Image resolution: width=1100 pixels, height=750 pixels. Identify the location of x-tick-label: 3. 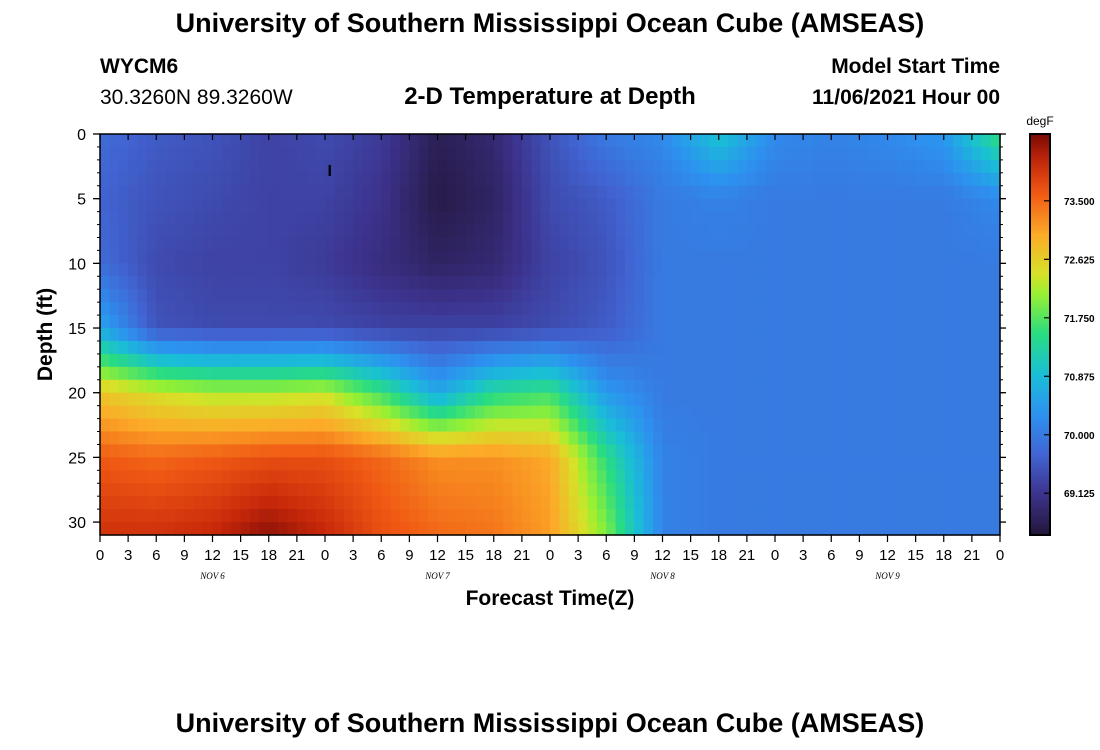
(353, 555).